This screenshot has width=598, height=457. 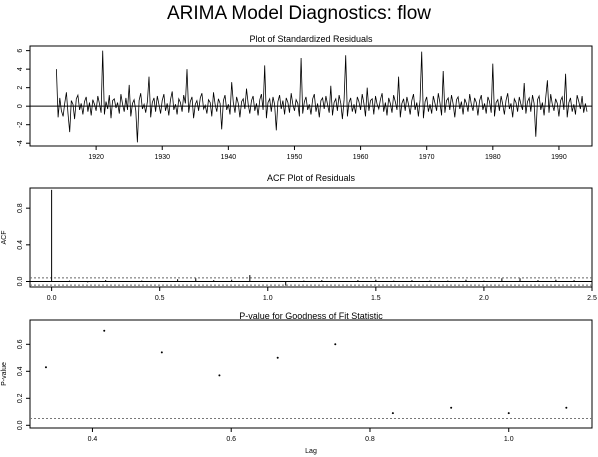 I want to click on x-tick-label: 0.8, so click(x=370, y=439).